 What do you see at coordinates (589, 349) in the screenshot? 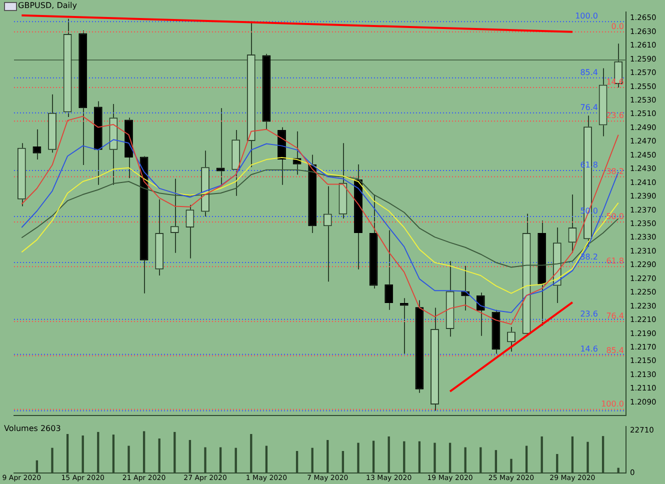
I see `annotation: 14.6` at bounding box center [589, 349].